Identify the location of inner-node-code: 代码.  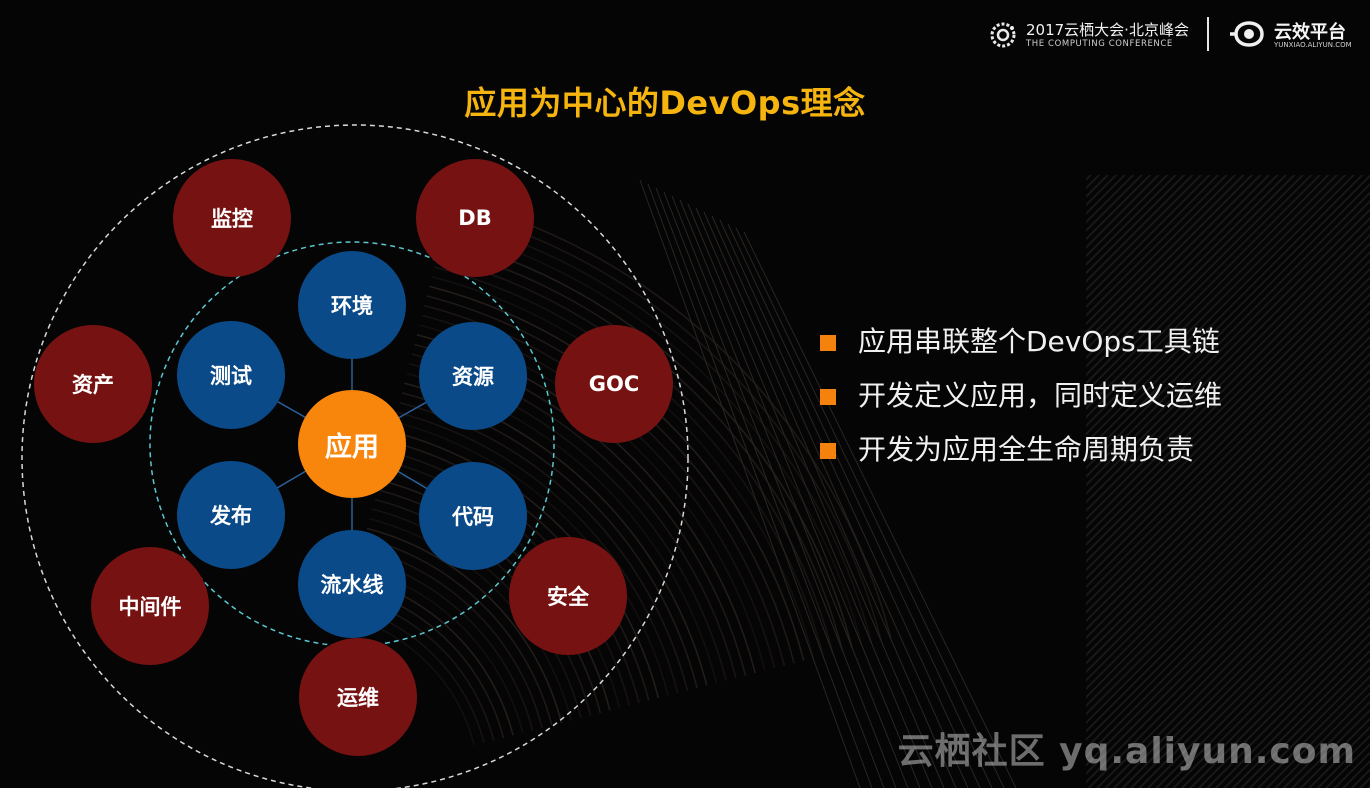
(473, 516).